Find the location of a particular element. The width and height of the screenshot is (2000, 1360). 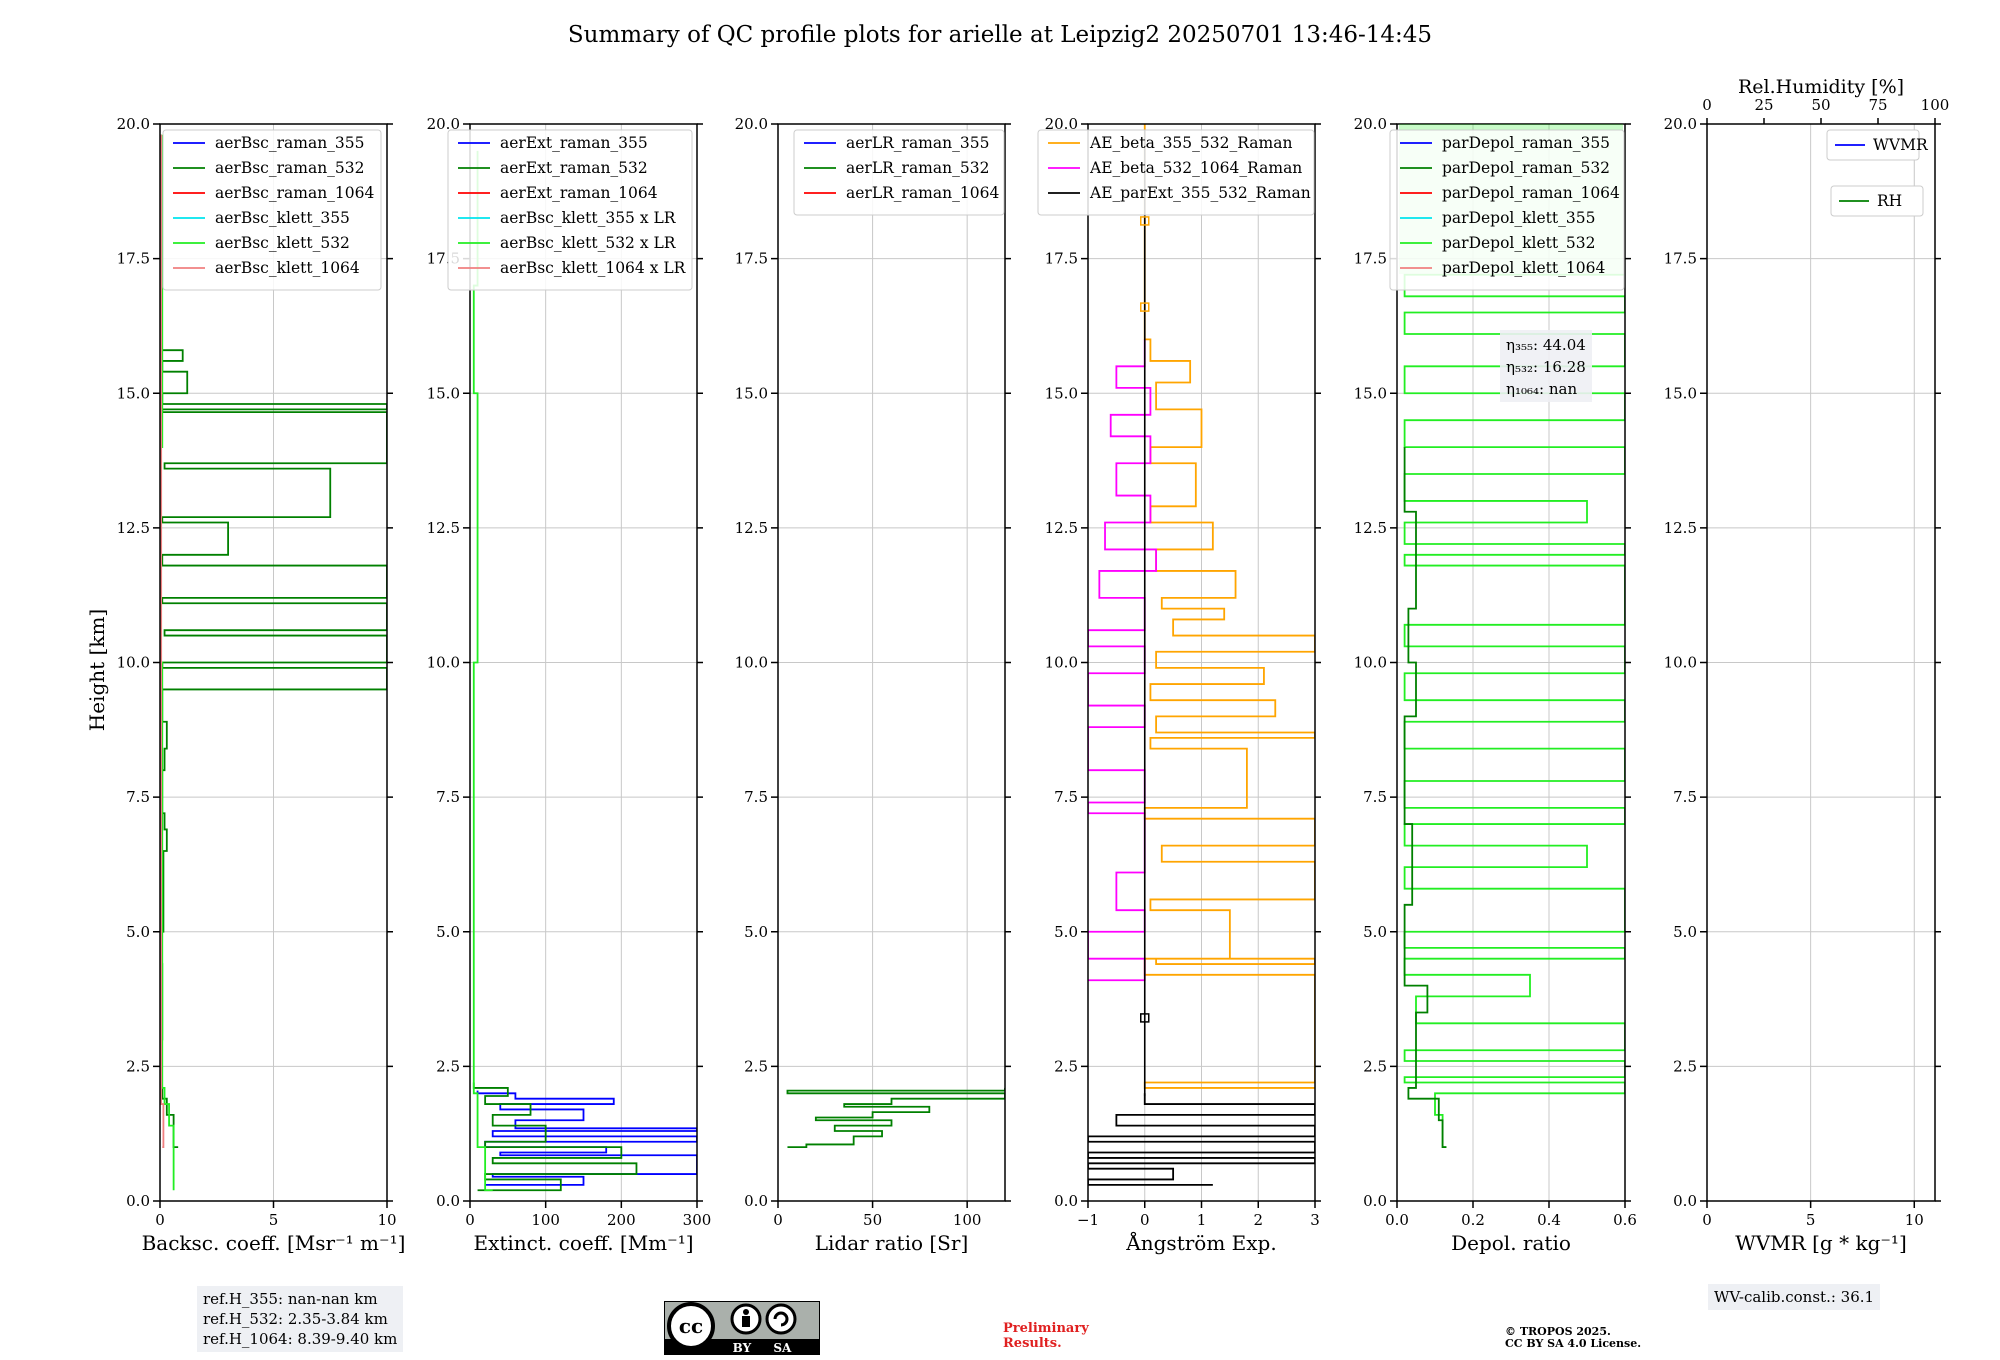

eta-annotation-box is located at coordinates (1546, 366).